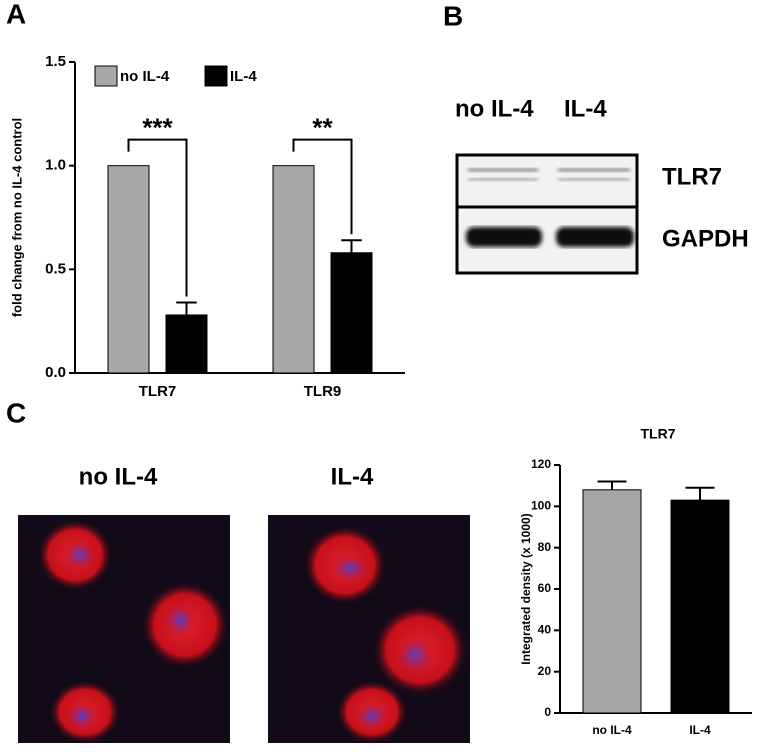  What do you see at coordinates (157, 128) in the screenshot?
I see `significance-label: ***` at bounding box center [157, 128].